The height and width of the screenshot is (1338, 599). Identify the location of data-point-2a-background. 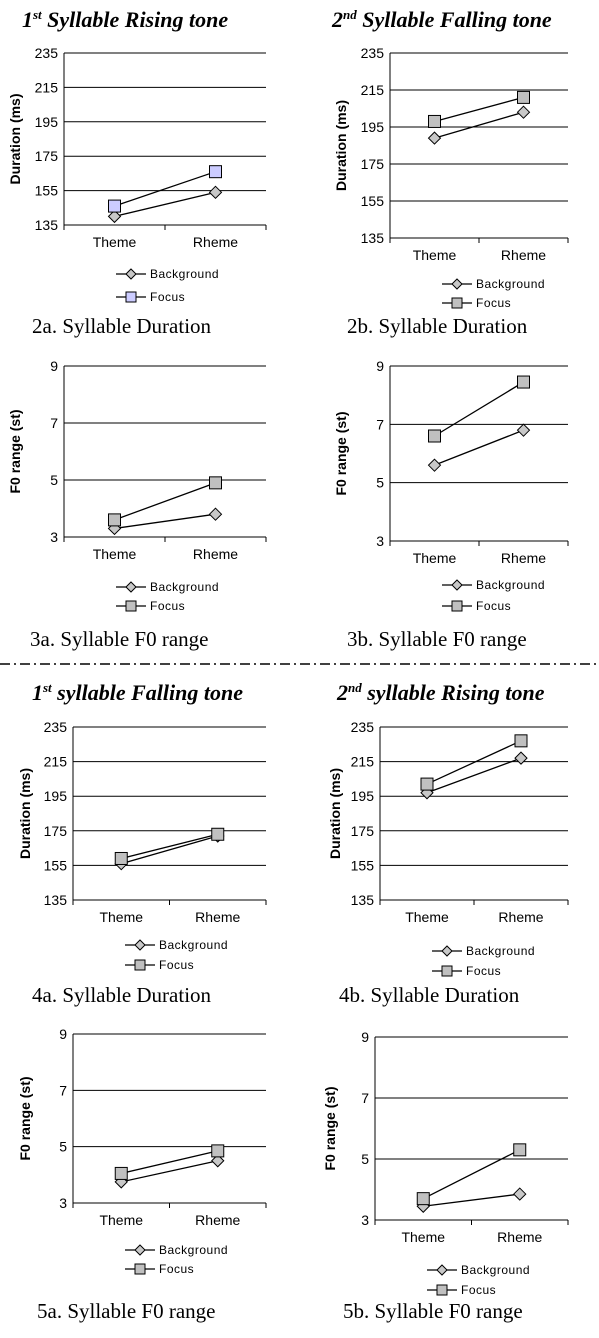
(114, 216).